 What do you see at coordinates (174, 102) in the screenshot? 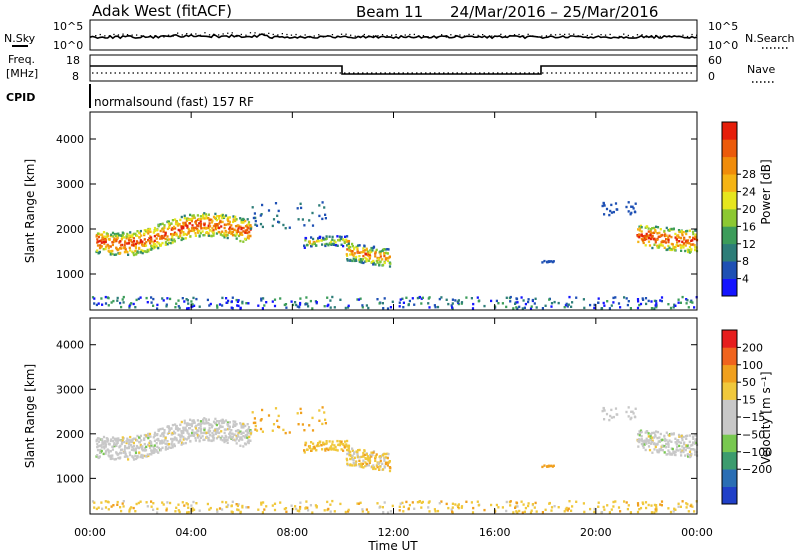
I see `cpid-text: normalsound (fast) 157 RF` at bounding box center [174, 102].